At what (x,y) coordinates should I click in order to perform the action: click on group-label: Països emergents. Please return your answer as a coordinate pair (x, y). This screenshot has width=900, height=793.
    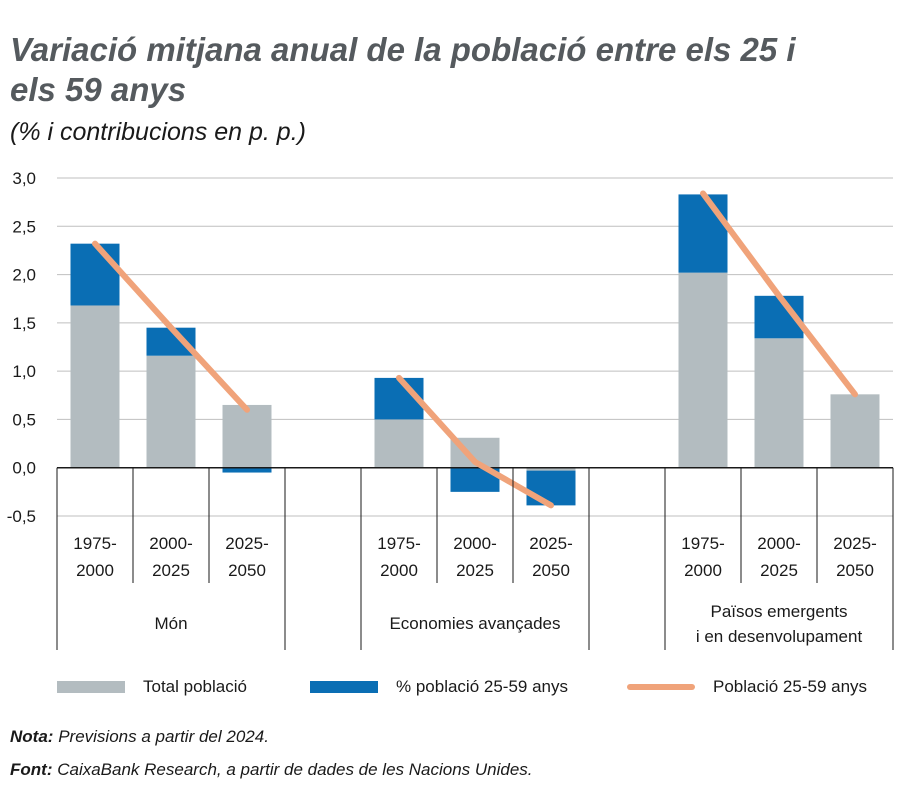
    Looking at the image, I should click on (778, 611).